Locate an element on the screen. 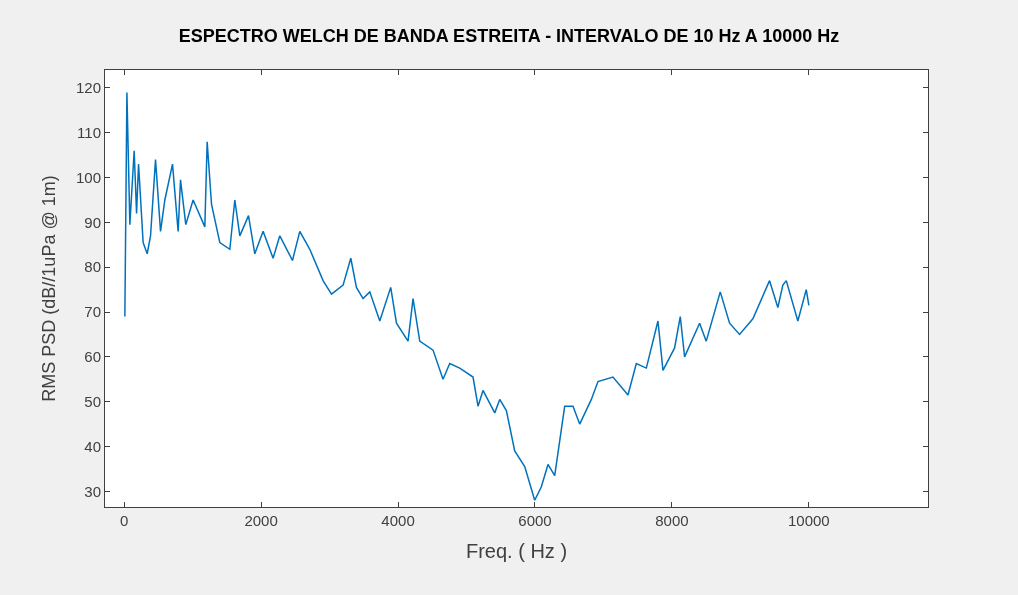  x-tick-label: 4000 is located at coordinates (398, 520).